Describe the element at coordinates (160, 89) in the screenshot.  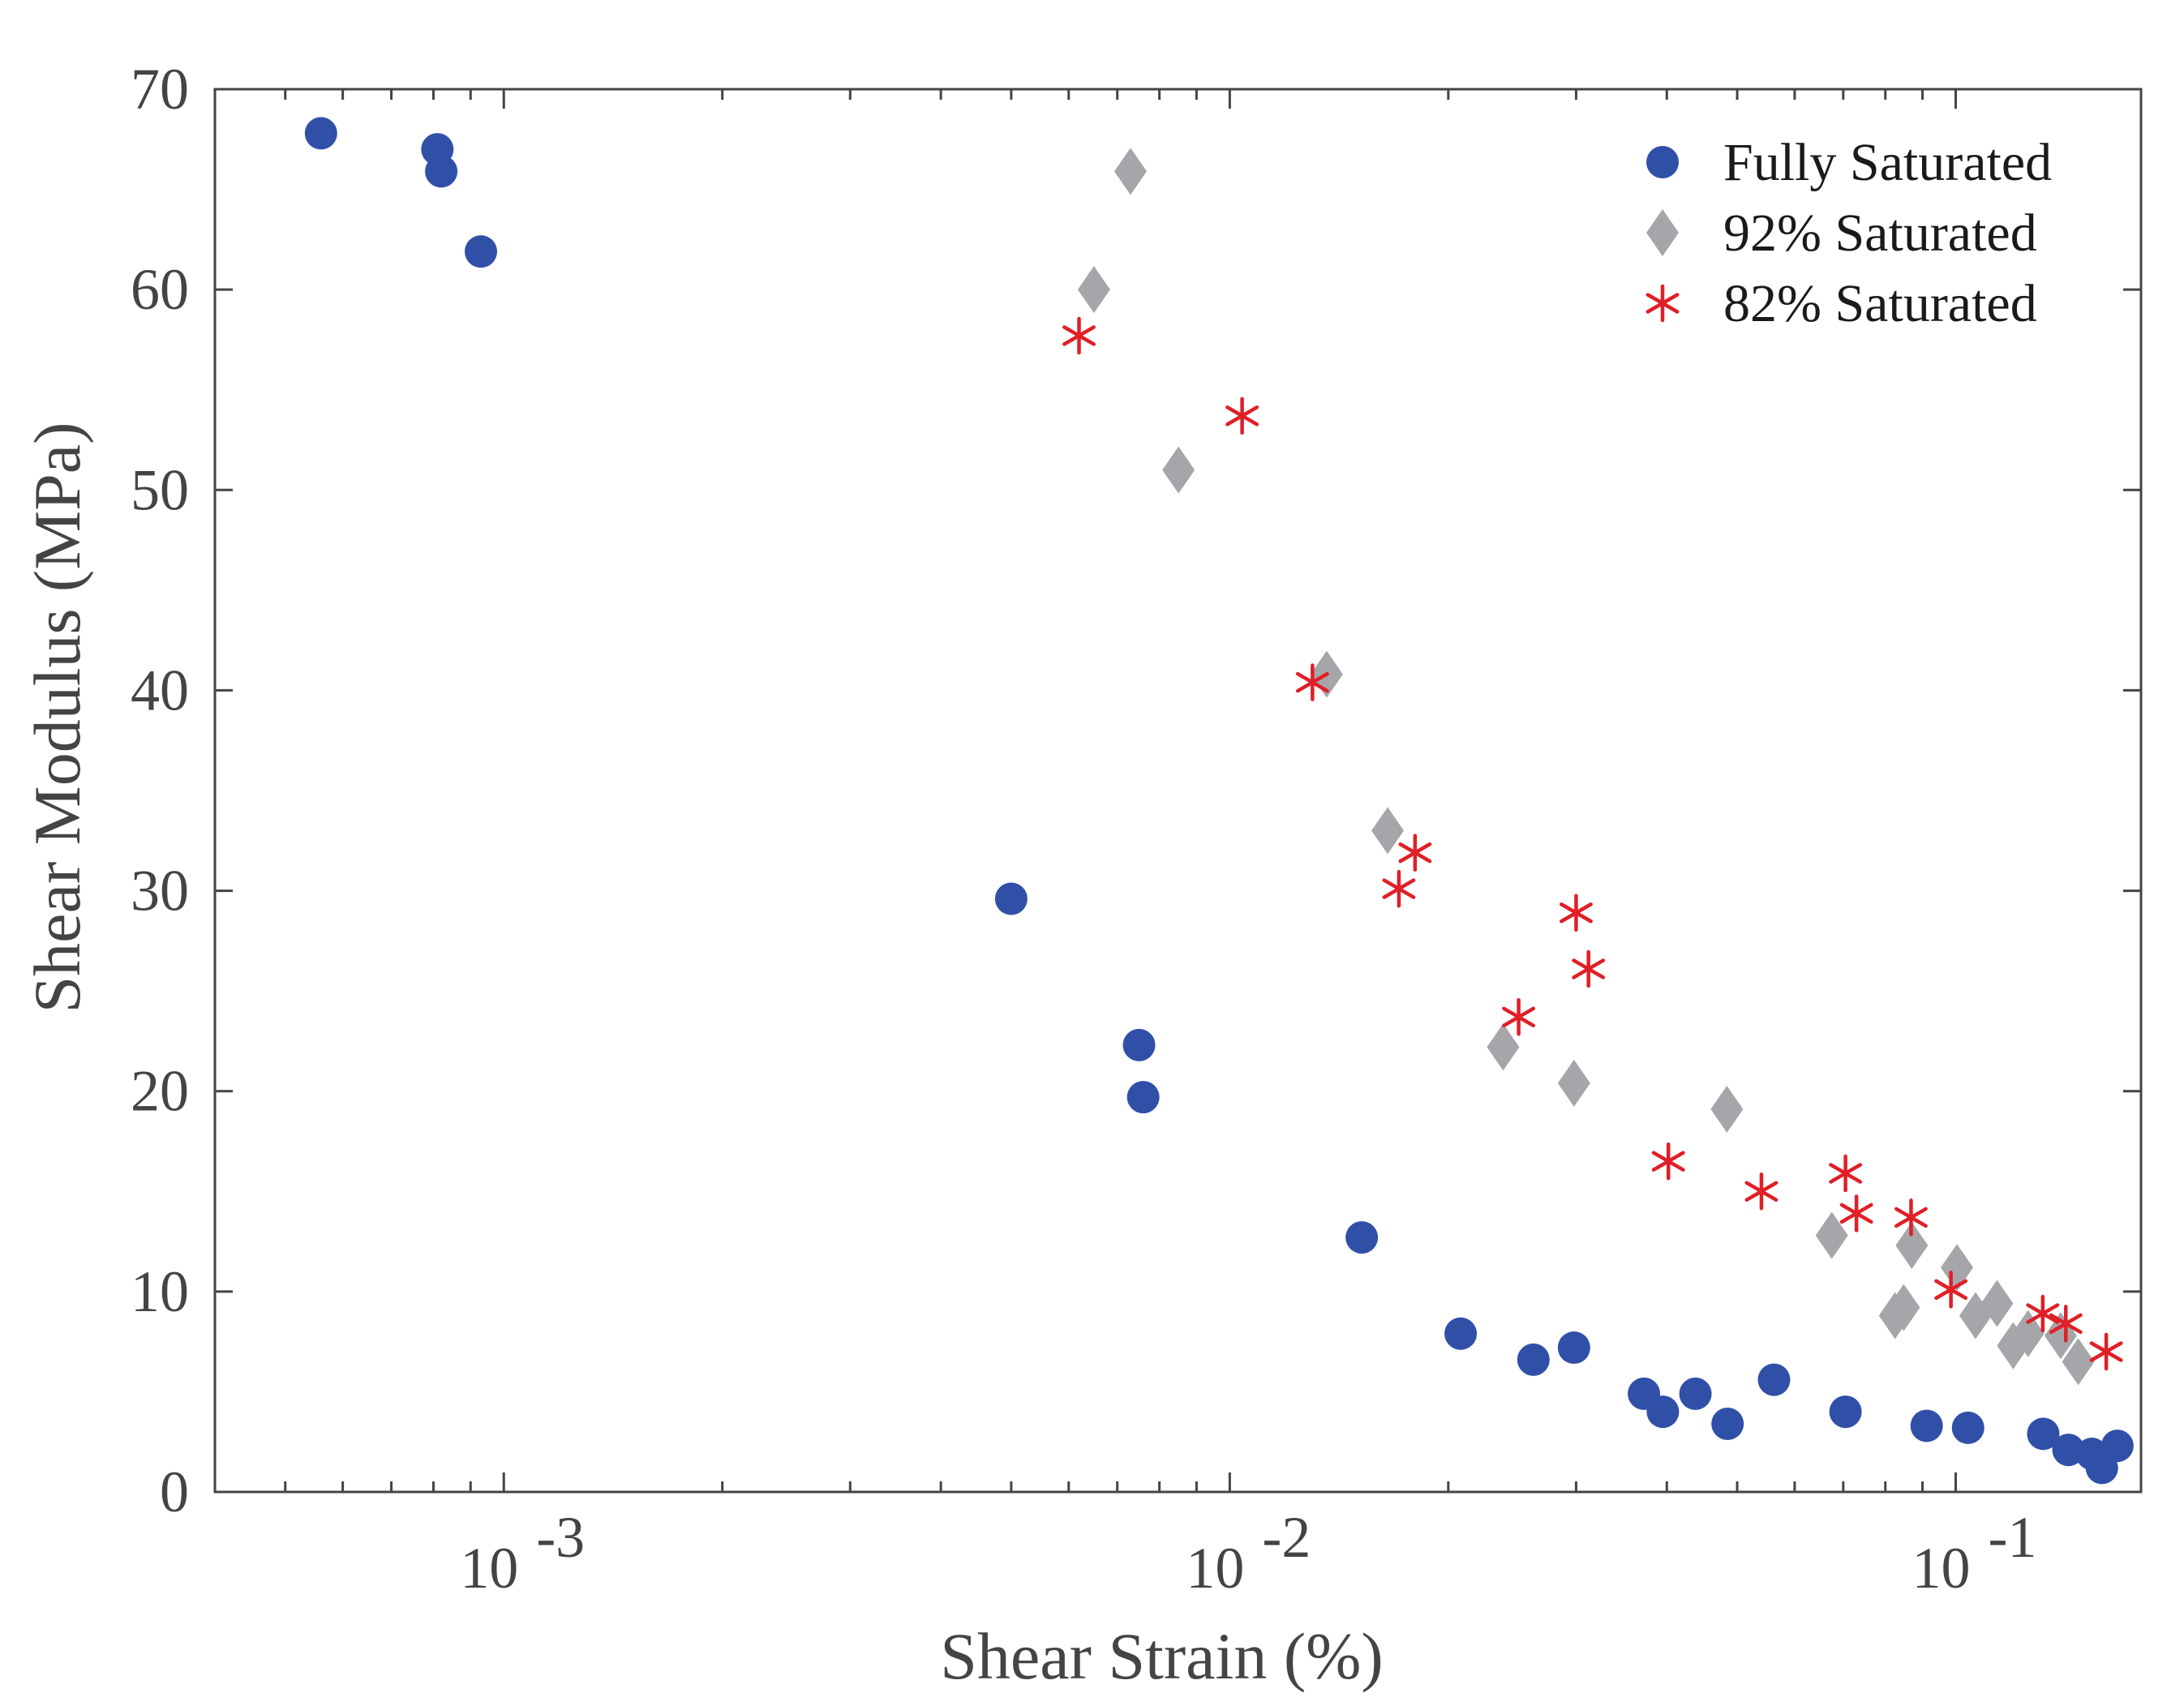
I see `y-tick-label: 70` at that location.